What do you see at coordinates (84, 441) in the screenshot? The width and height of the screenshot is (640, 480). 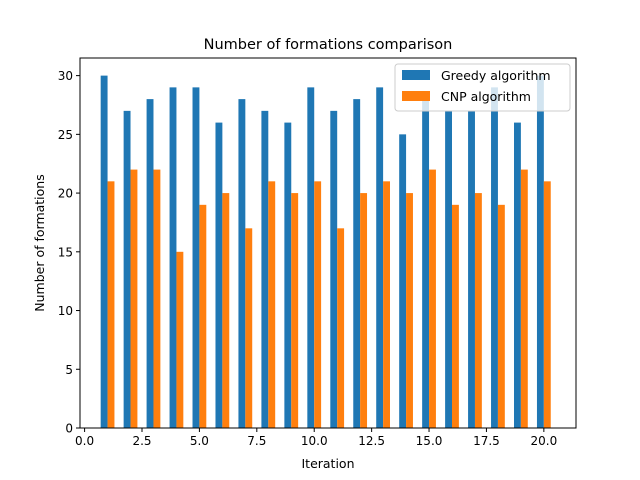 I see `x-tick-label: 0.0` at bounding box center [84, 441].